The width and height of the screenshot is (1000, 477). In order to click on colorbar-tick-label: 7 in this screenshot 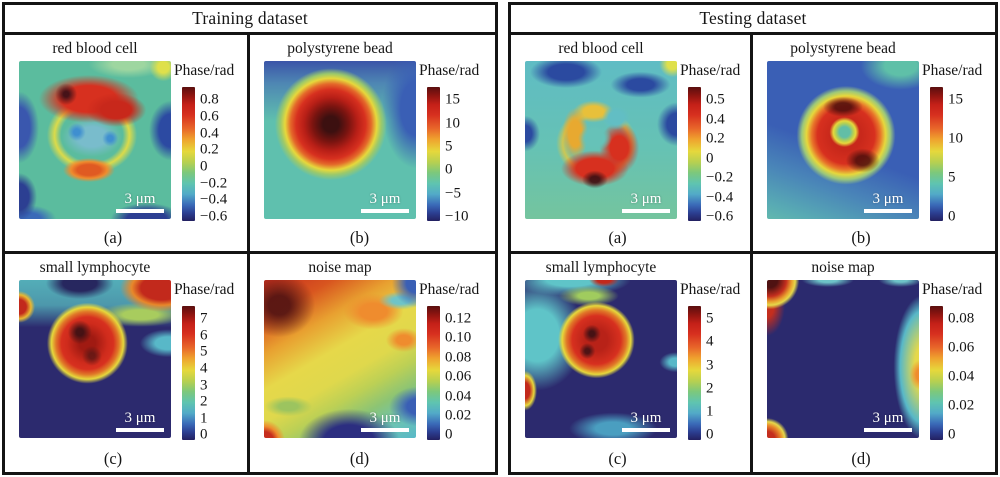, I will do `click(204, 318)`.